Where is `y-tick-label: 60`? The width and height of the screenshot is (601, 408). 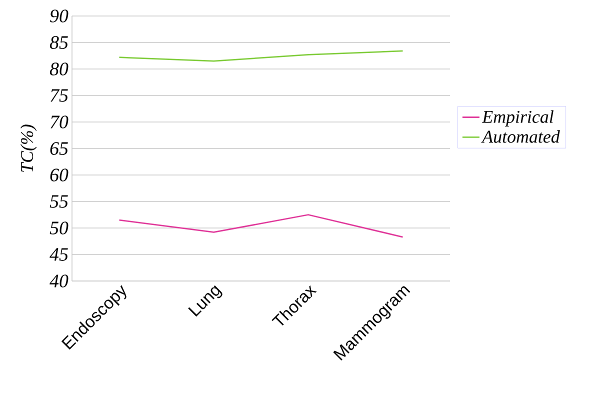
y-tick-label: 60 is located at coordinates (59, 175).